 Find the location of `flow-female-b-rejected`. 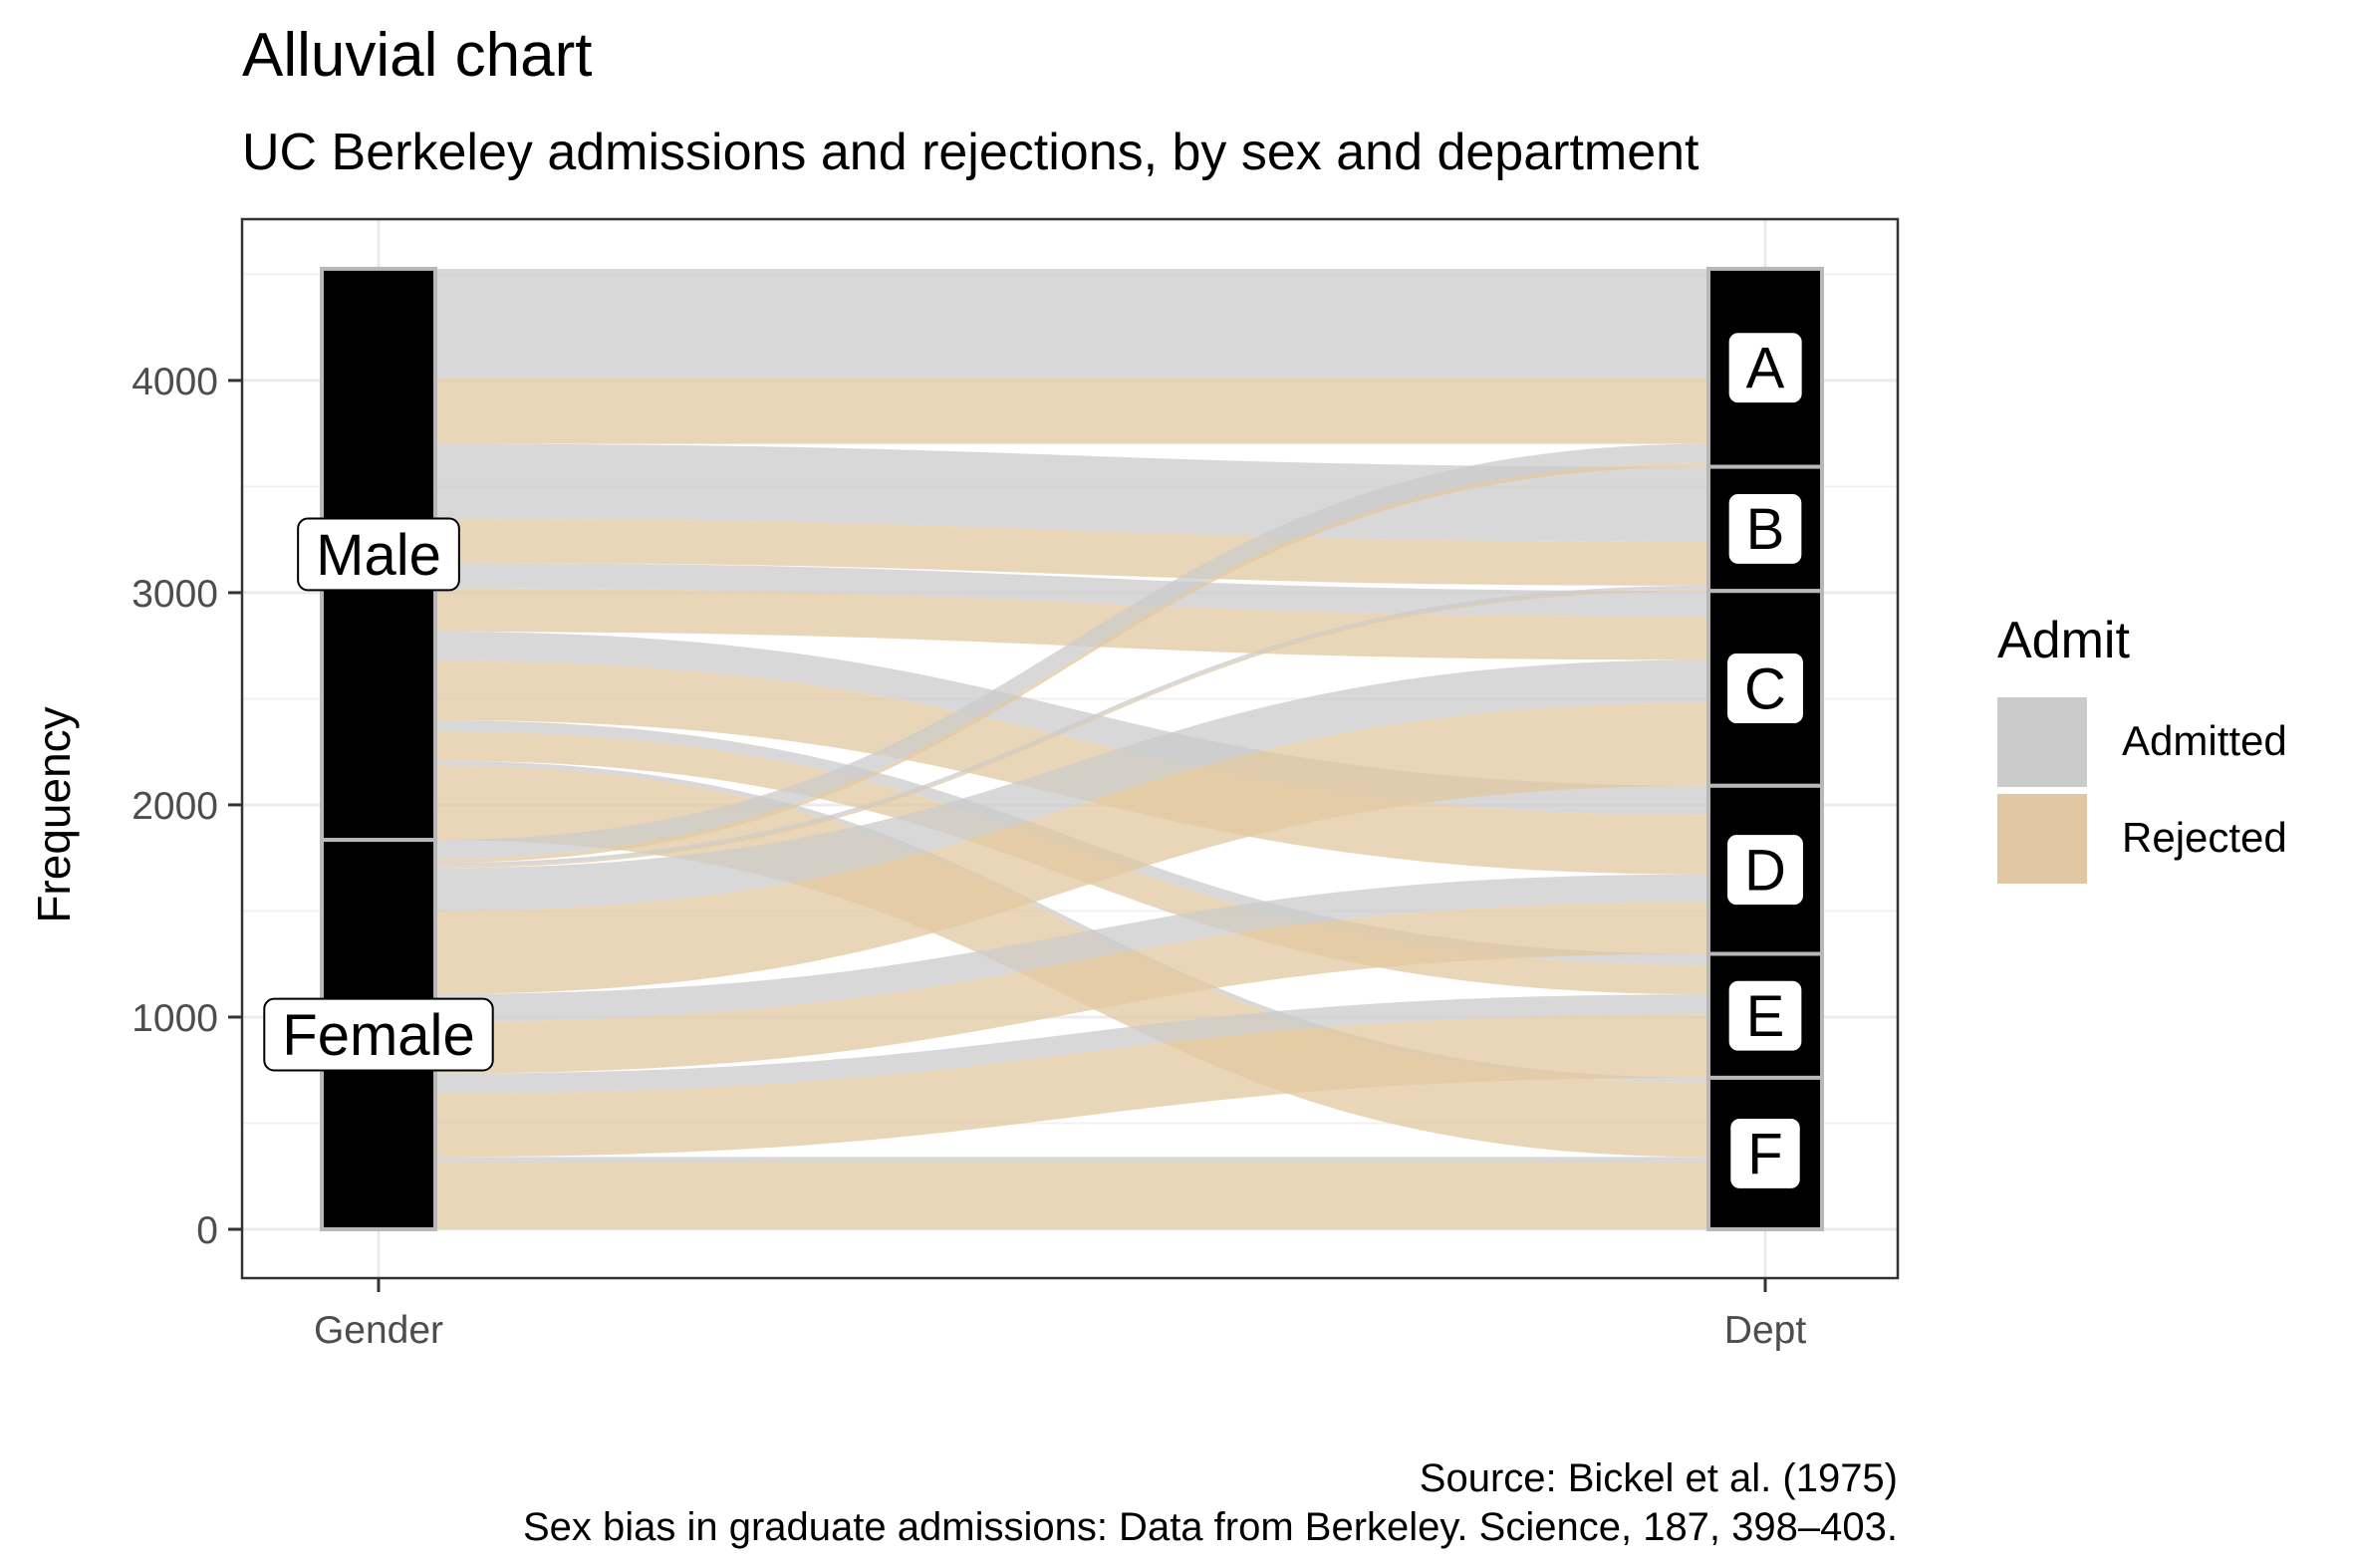

flow-female-b-rejected is located at coordinates (1072, 729).